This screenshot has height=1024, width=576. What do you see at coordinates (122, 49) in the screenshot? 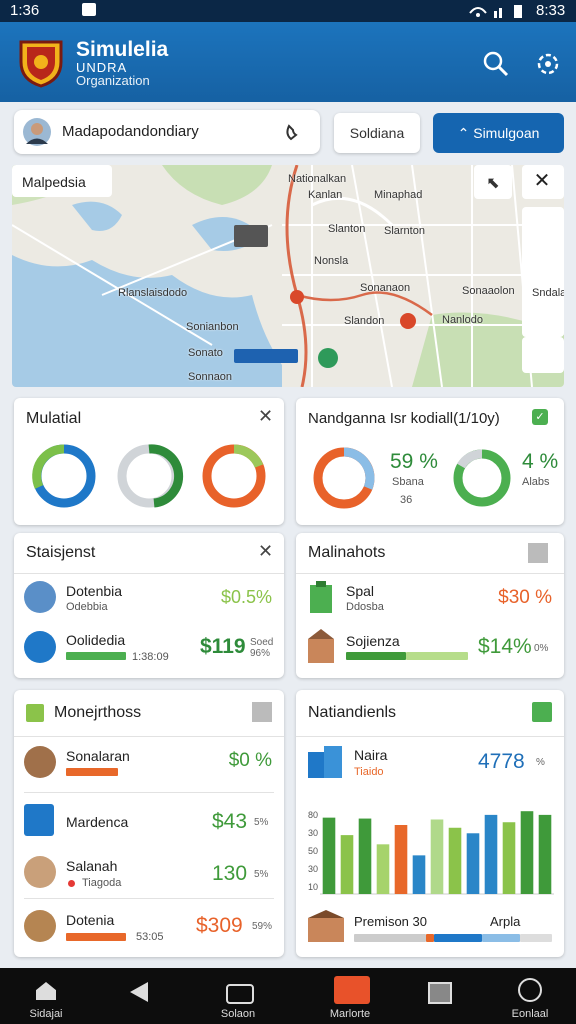
I see `app-title: Simulelia` at bounding box center [122, 49].